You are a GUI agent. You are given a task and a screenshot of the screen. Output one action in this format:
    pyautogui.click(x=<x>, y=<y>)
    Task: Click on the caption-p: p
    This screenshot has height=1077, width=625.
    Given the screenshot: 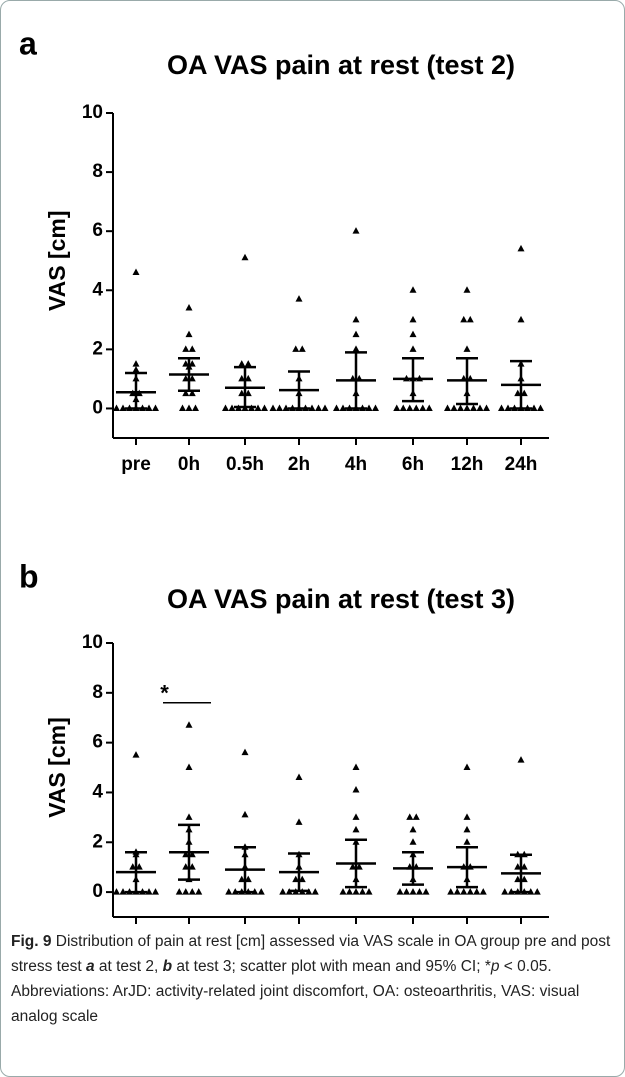 What is the action you would take?
    pyautogui.click(x=495, y=966)
    